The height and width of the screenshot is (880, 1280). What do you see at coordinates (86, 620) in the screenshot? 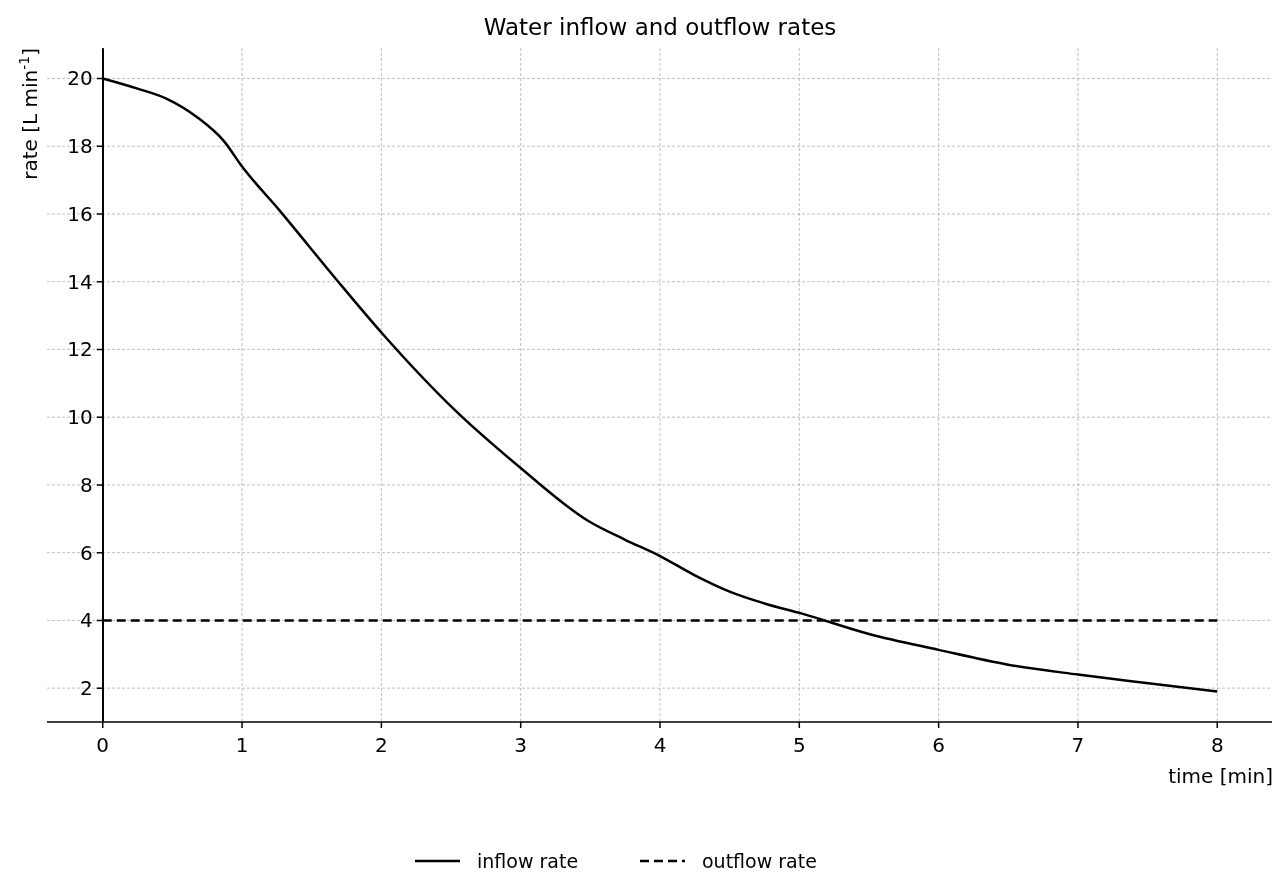
I see `y-tick-label: 4` at bounding box center [86, 620].